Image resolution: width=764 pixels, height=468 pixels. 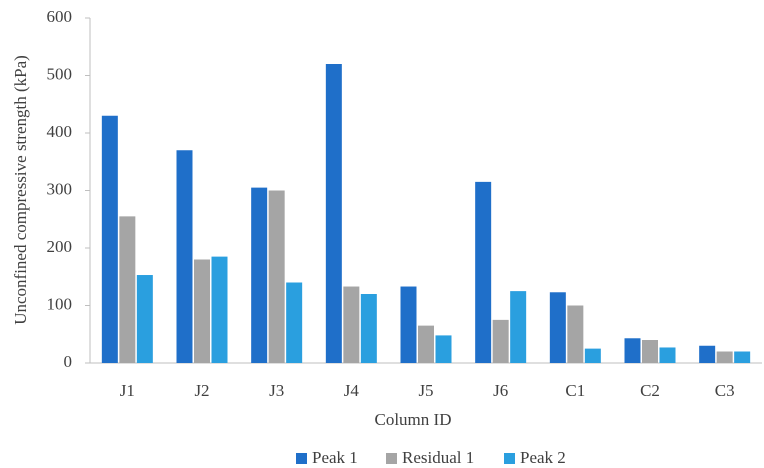 I want to click on x-tick-label: J4, so click(x=352, y=390).